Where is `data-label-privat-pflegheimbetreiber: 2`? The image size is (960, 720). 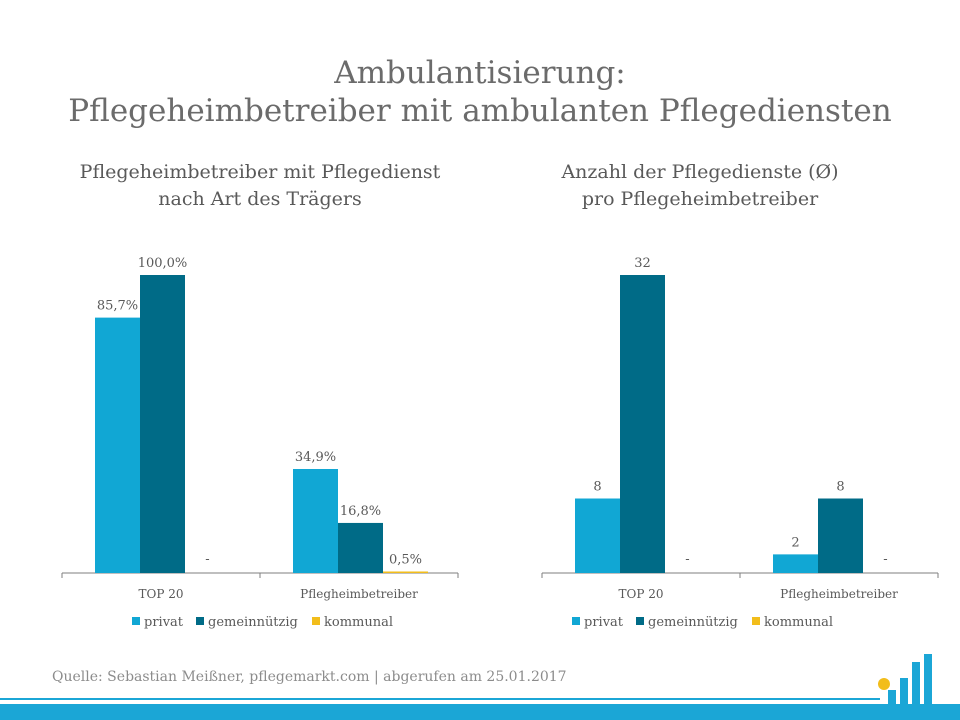 data-label-privat-pflegheimbetreiber: 2 is located at coordinates (795, 542).